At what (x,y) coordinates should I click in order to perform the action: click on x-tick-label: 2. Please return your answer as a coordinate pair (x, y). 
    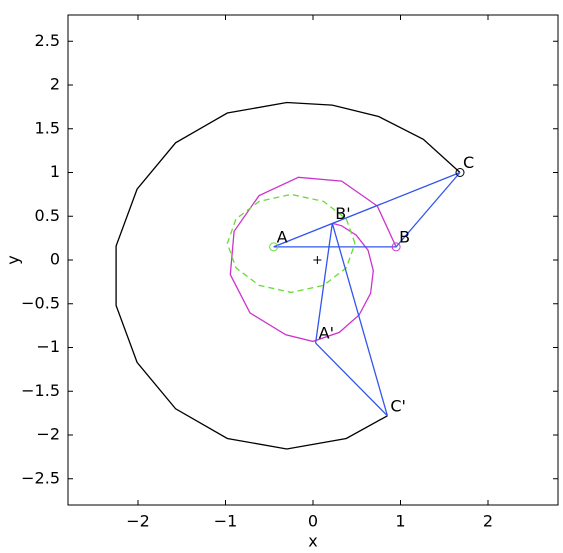
    Looking at the image, I should click on (488, 521).